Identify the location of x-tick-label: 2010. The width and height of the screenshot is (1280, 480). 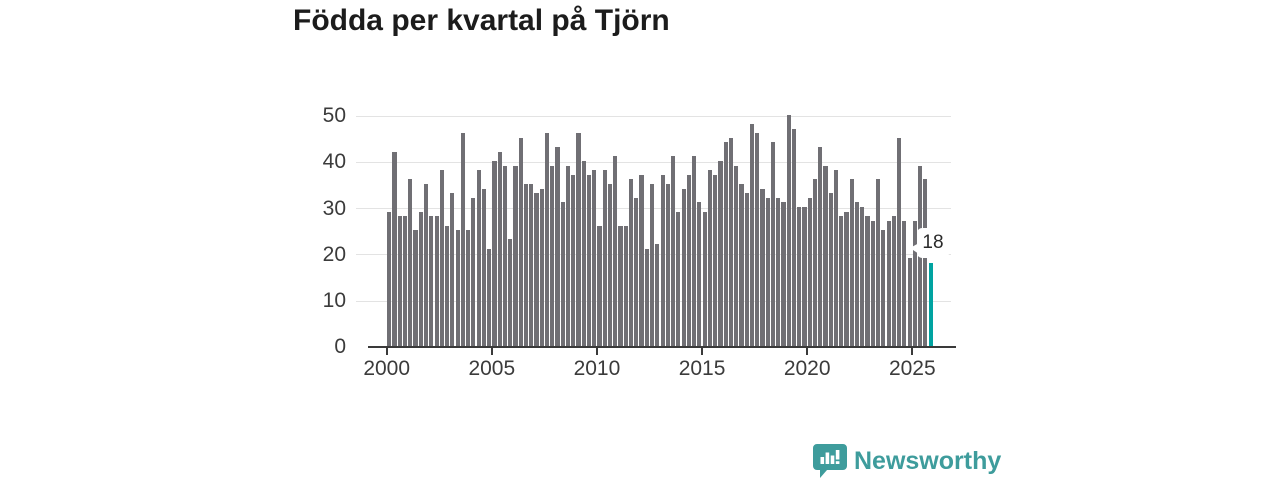
(597, 368).